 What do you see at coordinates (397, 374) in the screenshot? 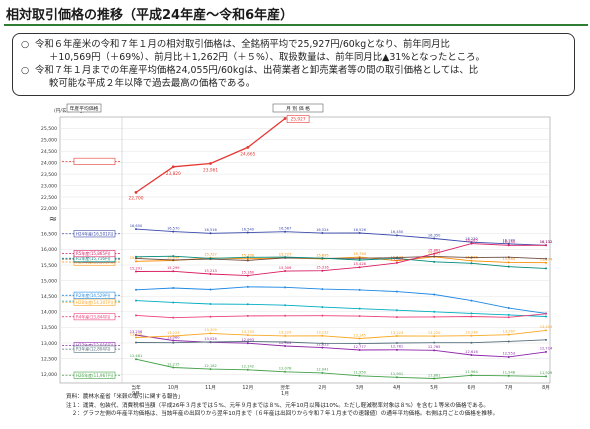
I see `data-label: 11,901` at bounding box center [397, 374].